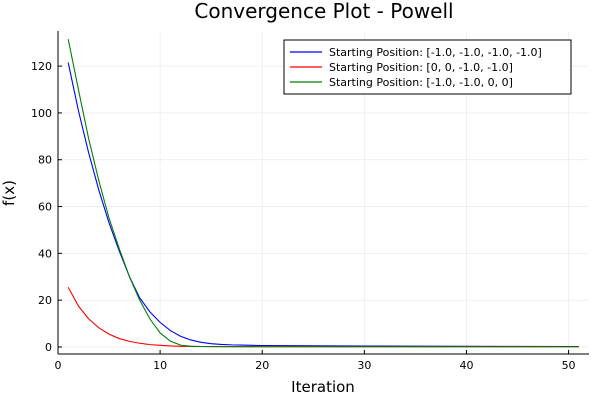 The image size is (600, 400). I want to click on legend-label-2: Starting Position: [0, 0, -1.0, -1.0], so click(421, 67).